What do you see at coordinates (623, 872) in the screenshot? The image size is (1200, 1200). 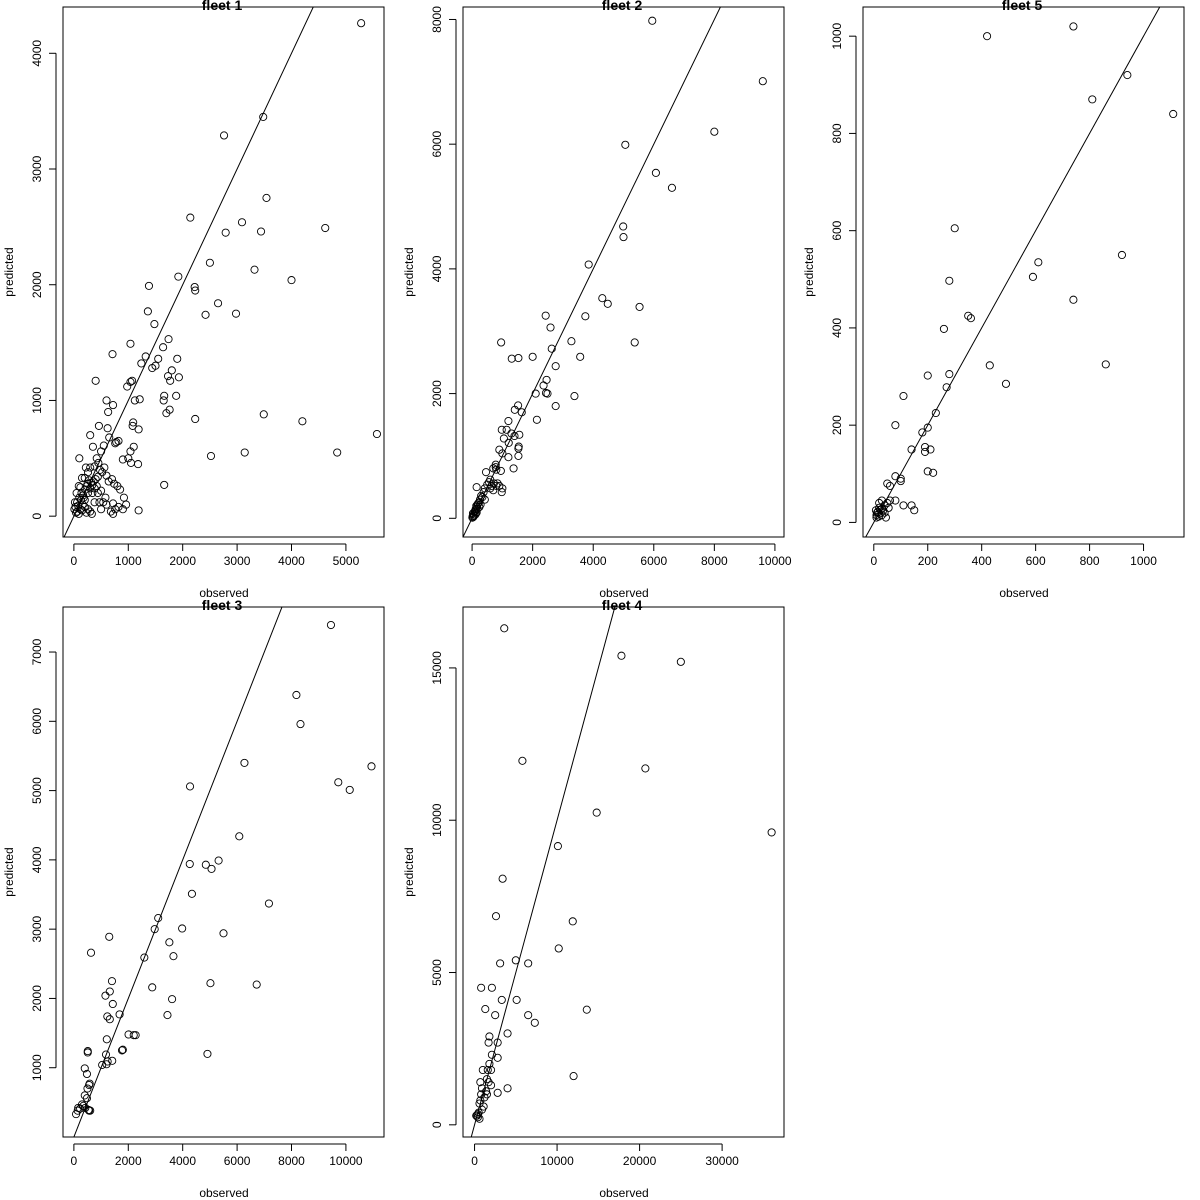 I see `plot-frame` at bounding box center [623, 872].